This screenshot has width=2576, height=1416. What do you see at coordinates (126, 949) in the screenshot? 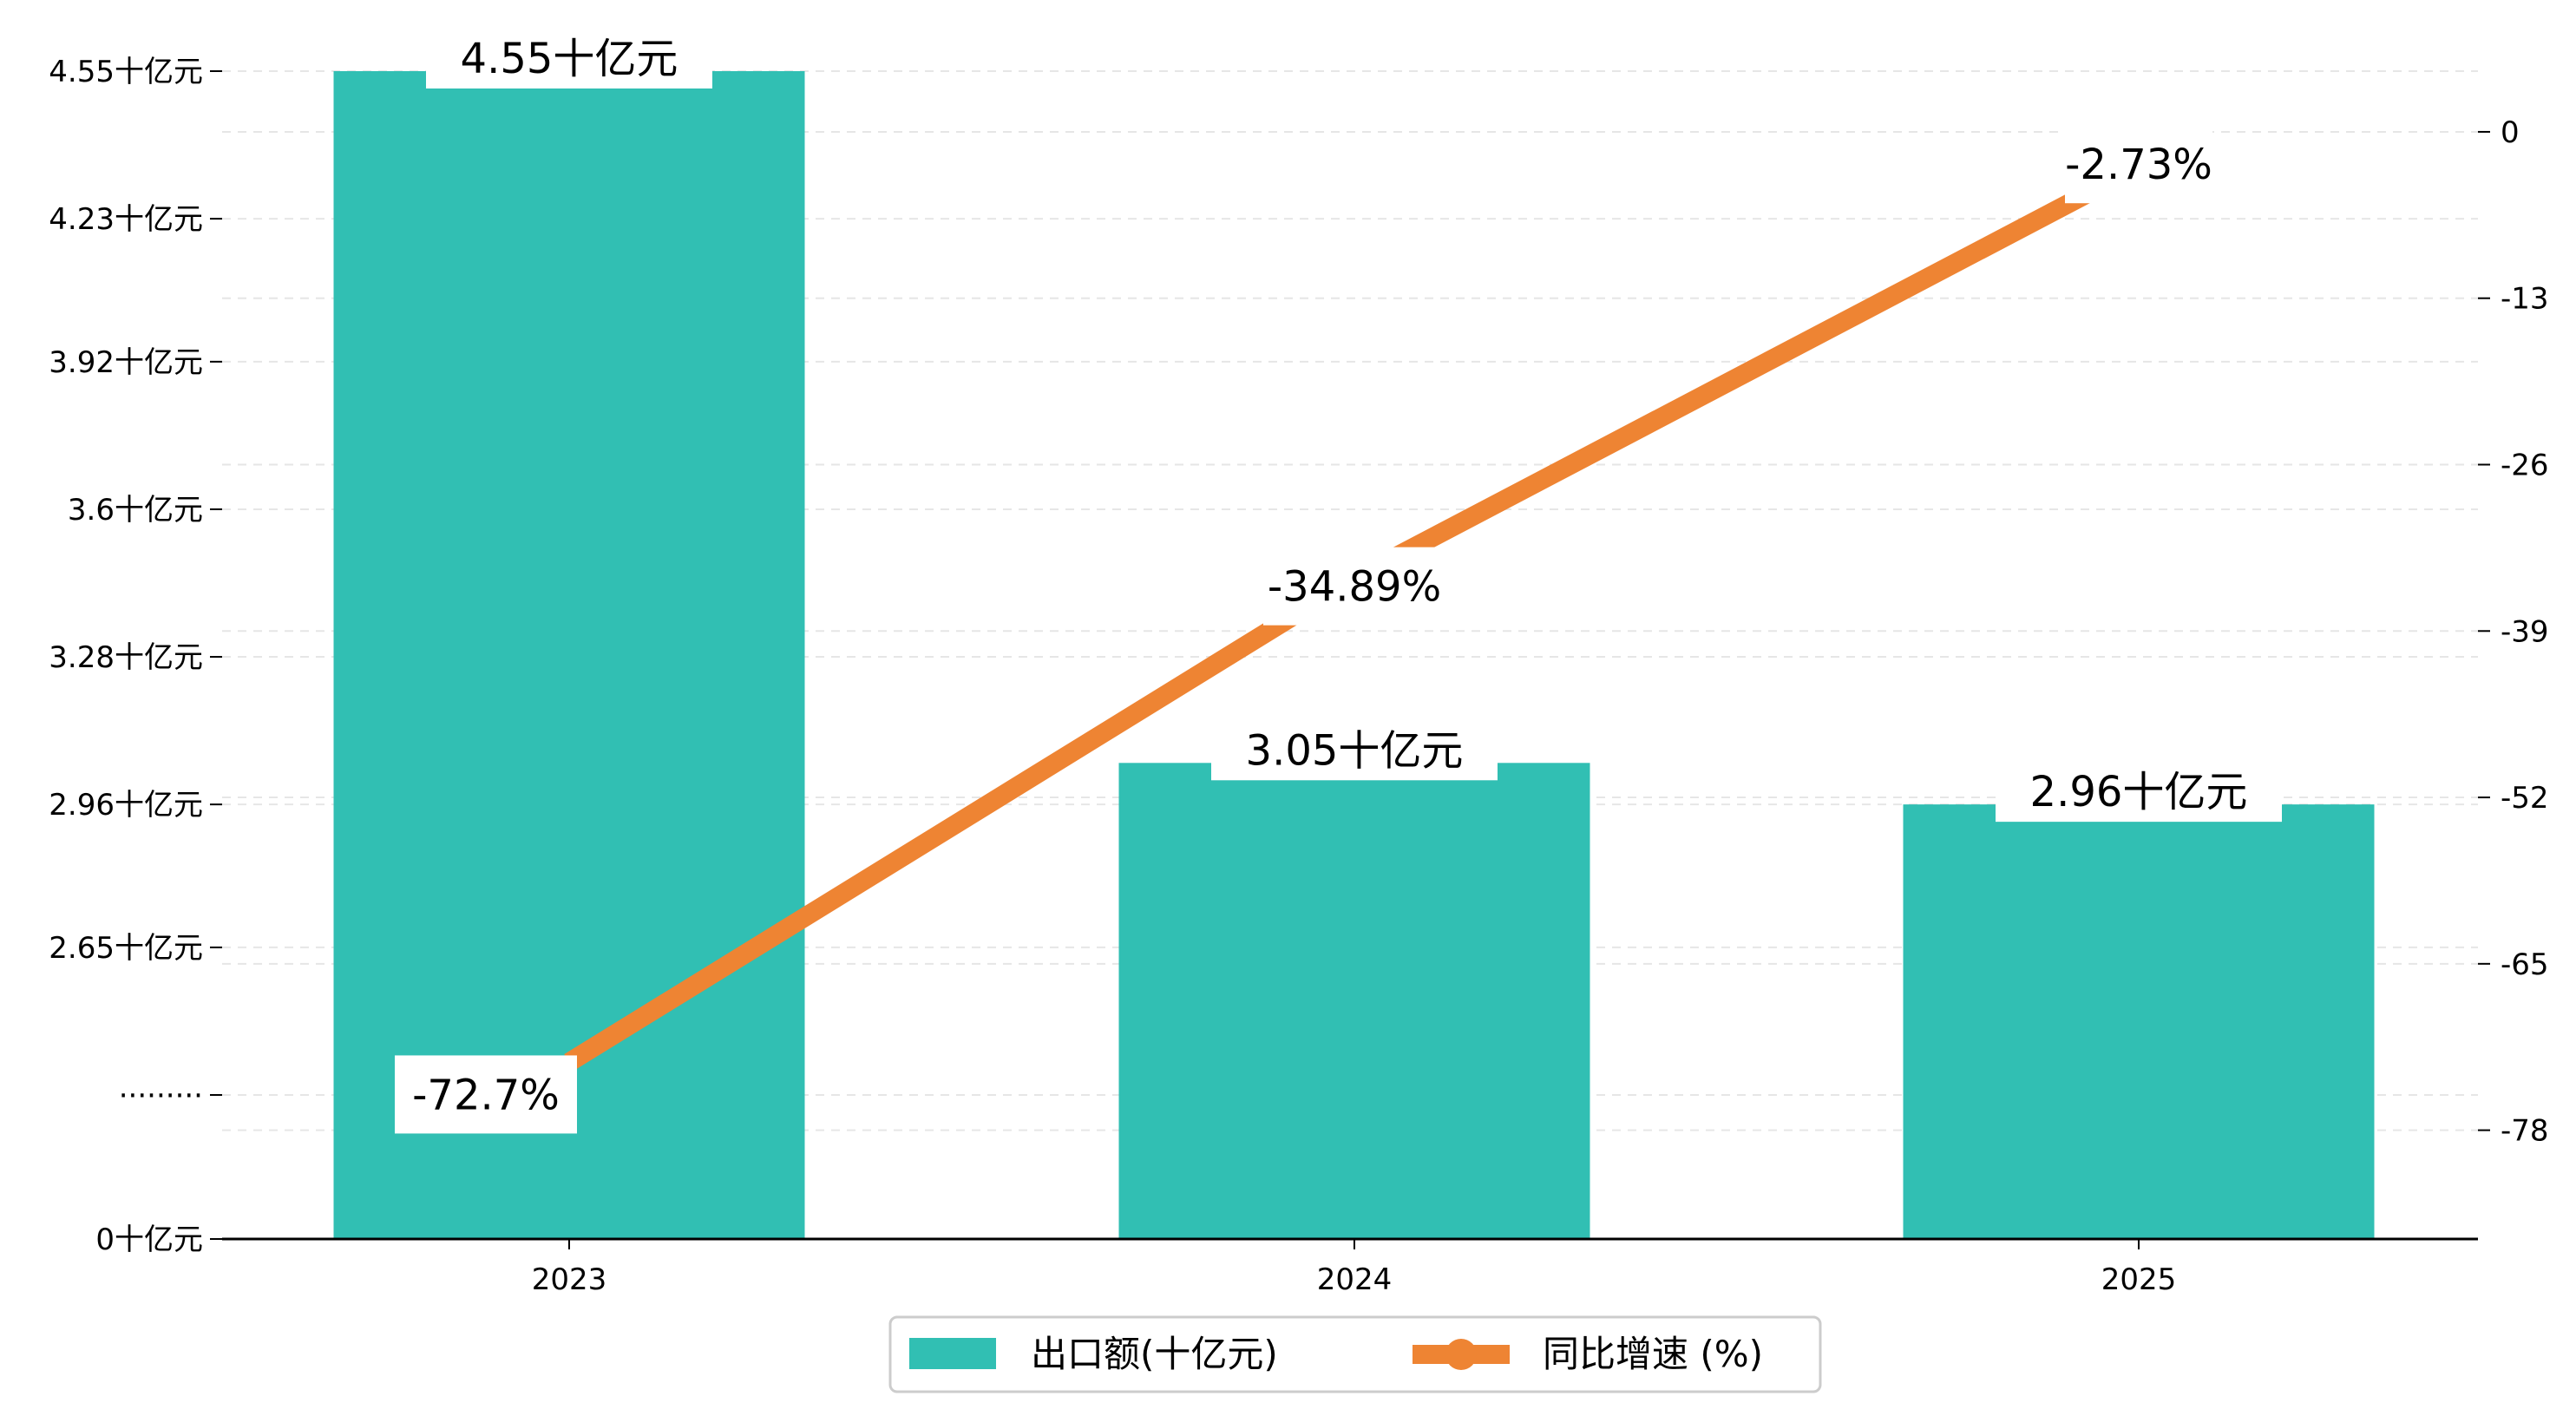
I see `left-tick-label: 2.65十亿元` at bounding box center [126, 949].